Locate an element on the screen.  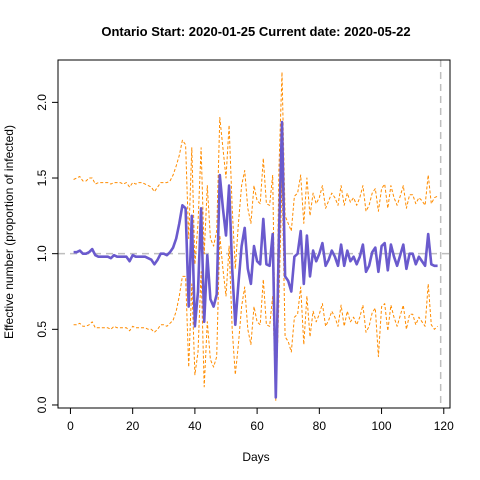
x-tick-label: 80 is located at coordinates (320, 426).